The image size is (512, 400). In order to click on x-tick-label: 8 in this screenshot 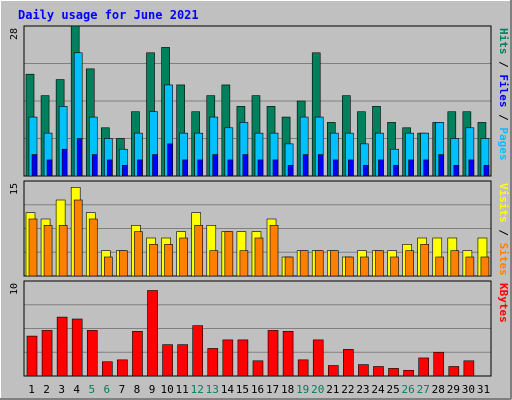, I will do `click(137, 389)`.